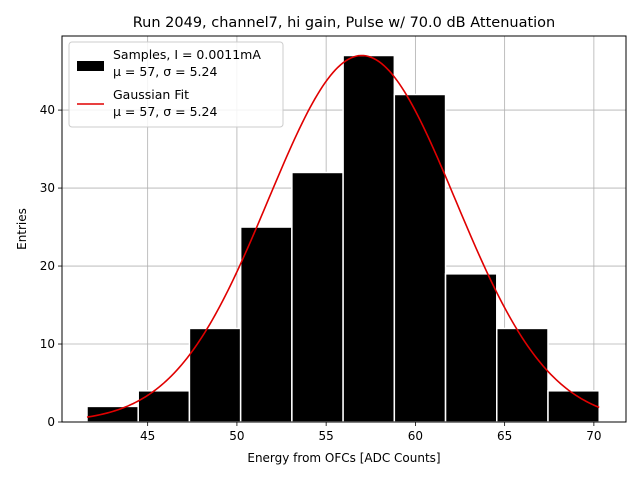 The width and height of the screenshot is (640, 480). What do you see at coordinates (236, 436) in the screenshot?
I see `x-tick-label: 50` at bounding box center [236, 436].